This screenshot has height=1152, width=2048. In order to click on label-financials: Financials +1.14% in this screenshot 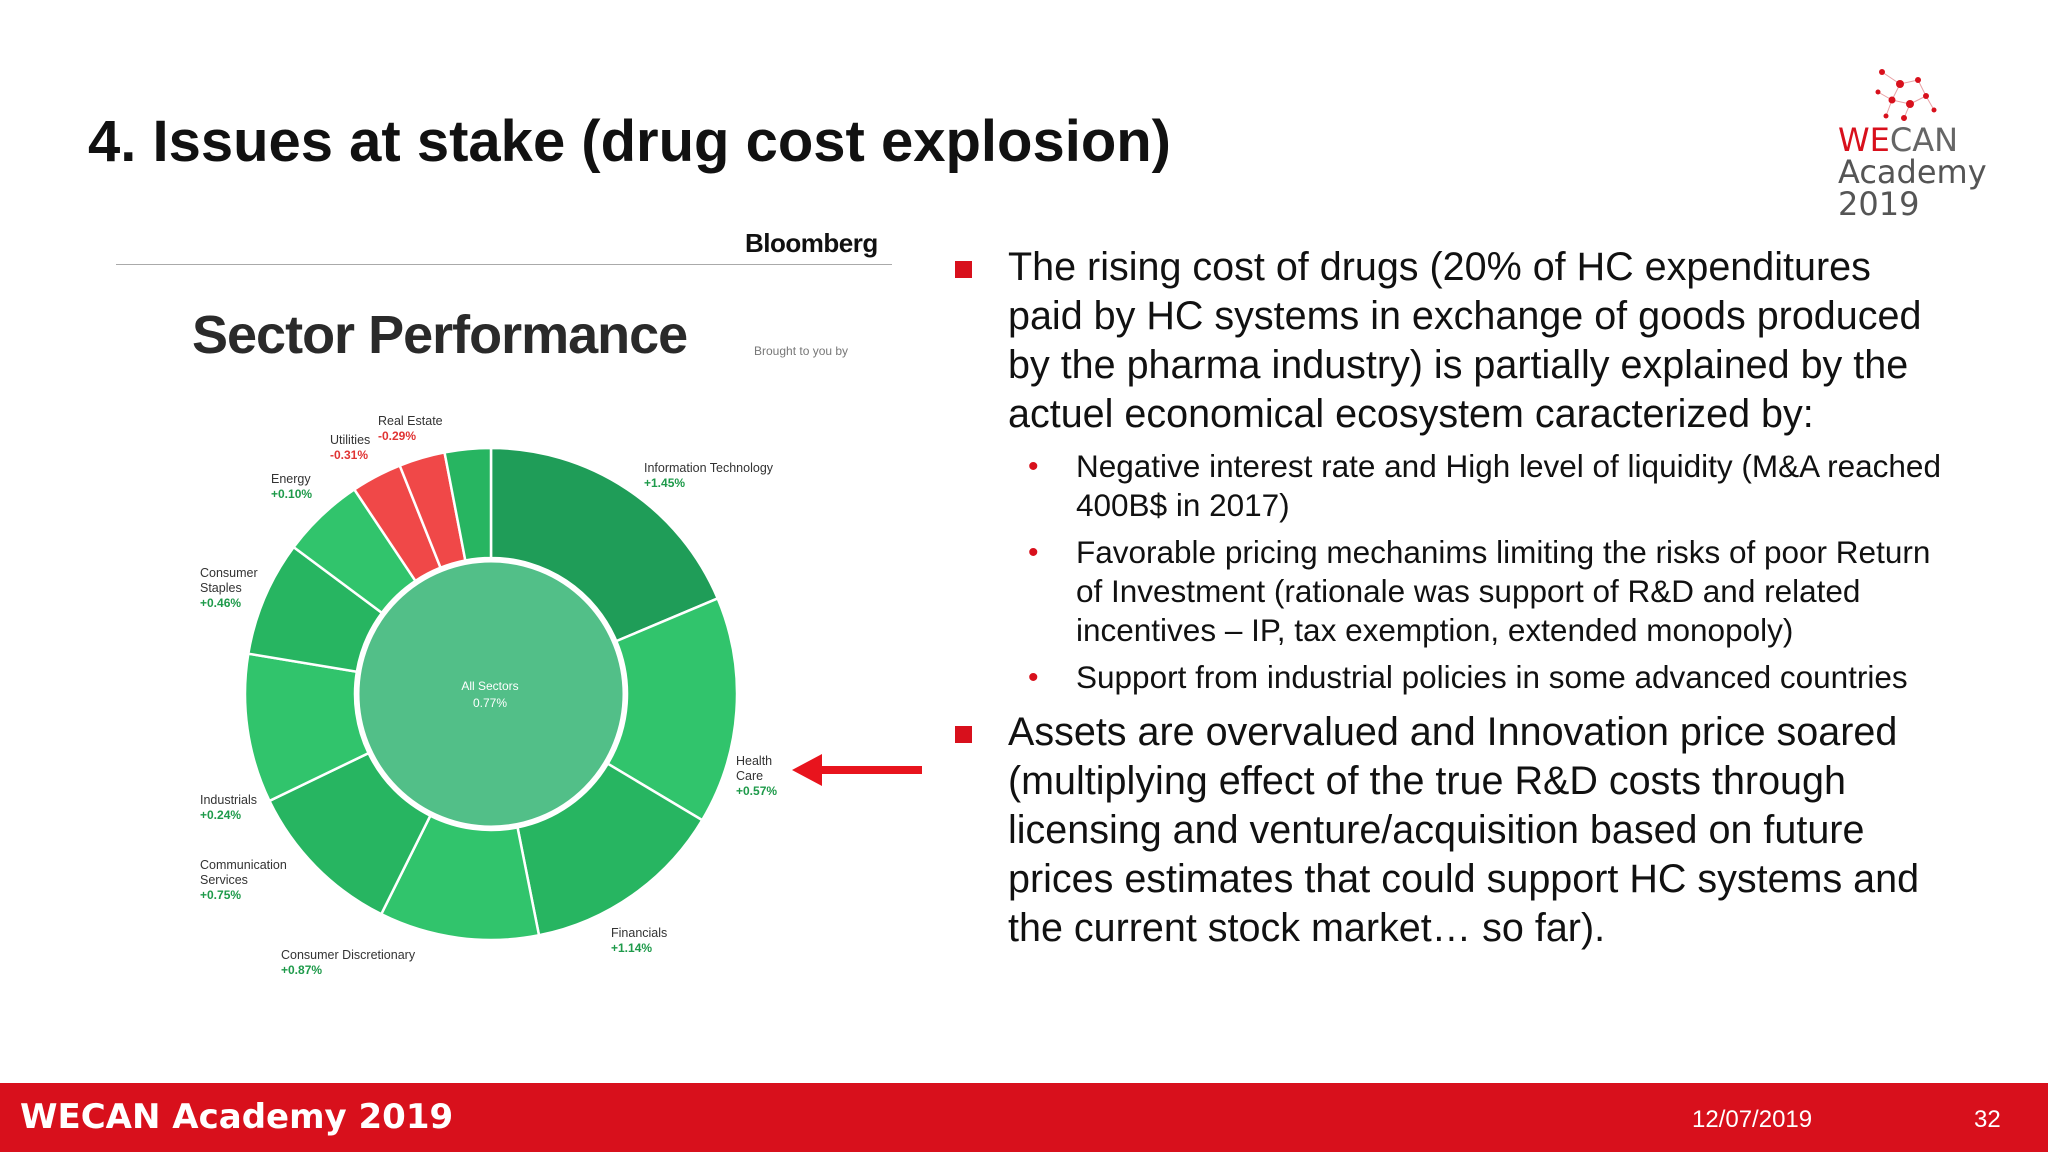, I will do `click(639, 941)`.